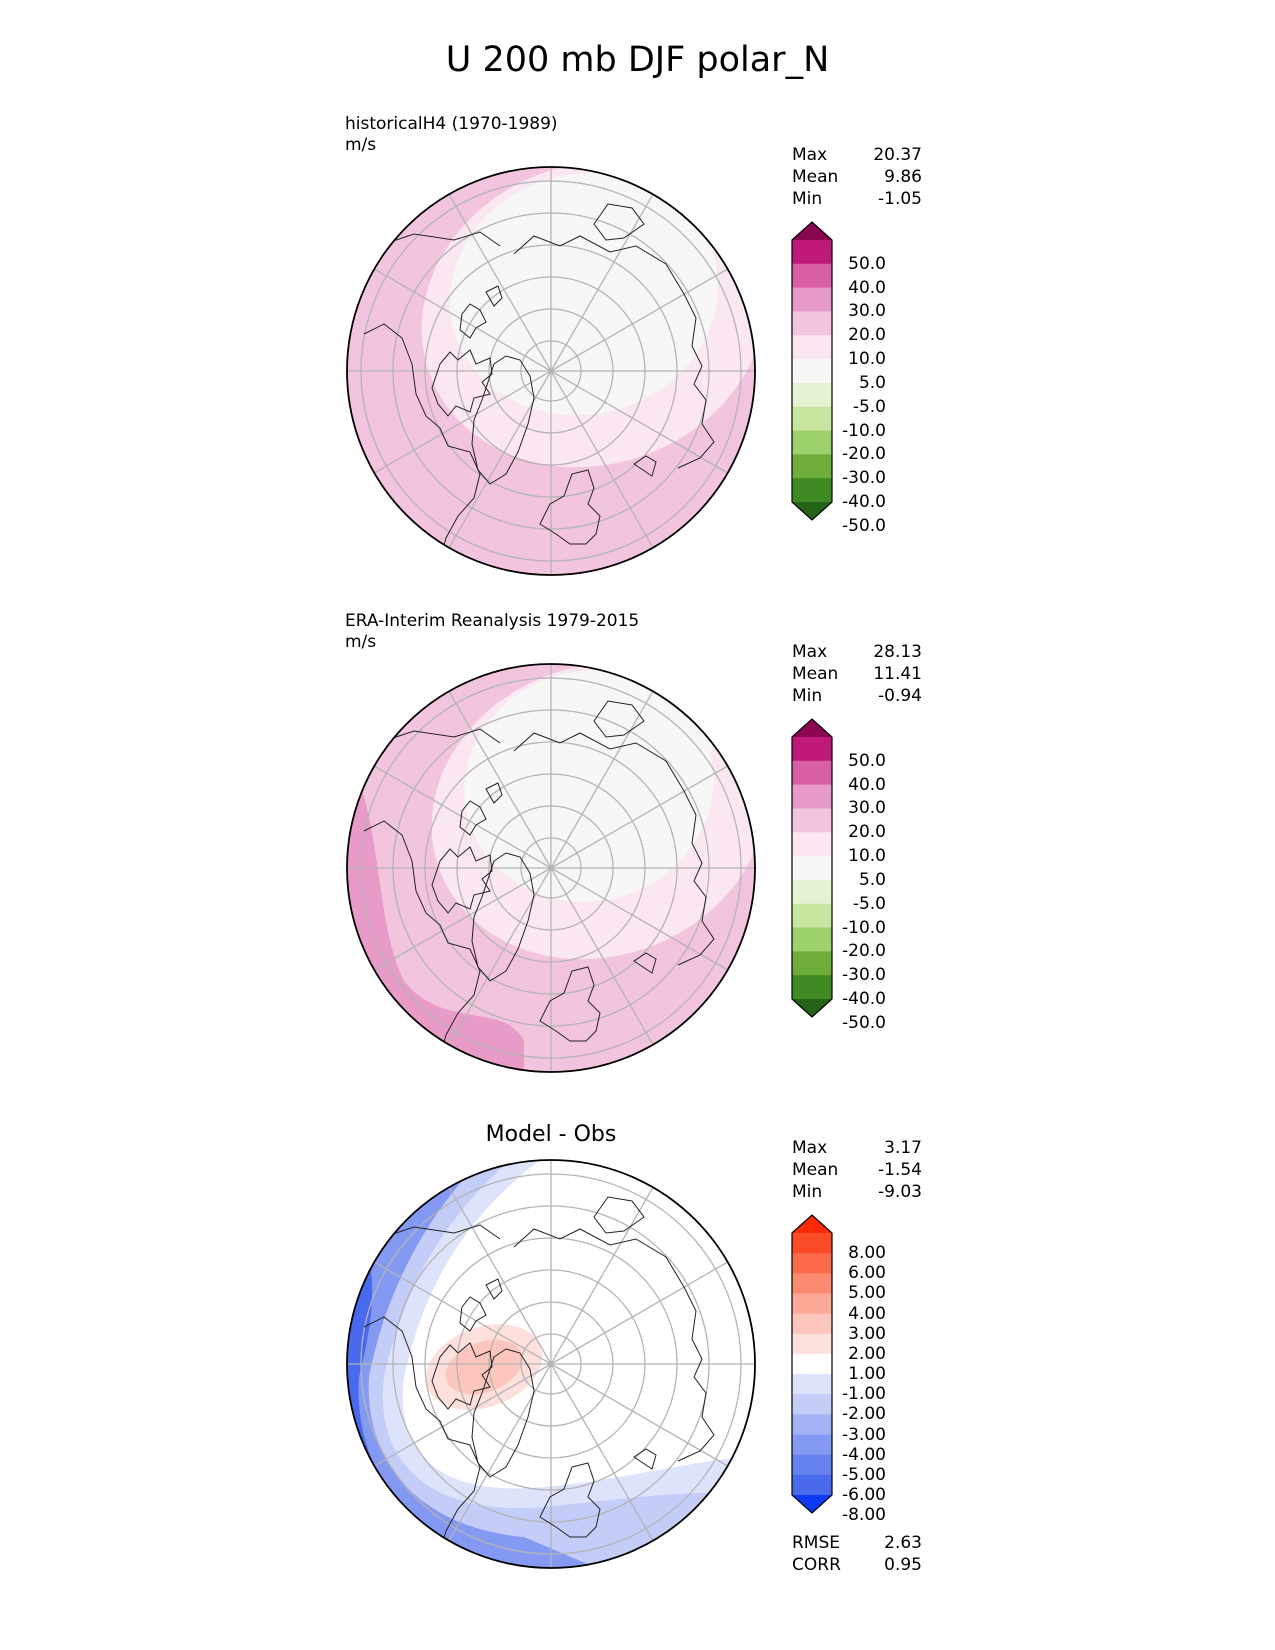  I want to click on panel-1-stats: Max 20.37 Mean 9.86 Min -1.05, so click(857, 177).